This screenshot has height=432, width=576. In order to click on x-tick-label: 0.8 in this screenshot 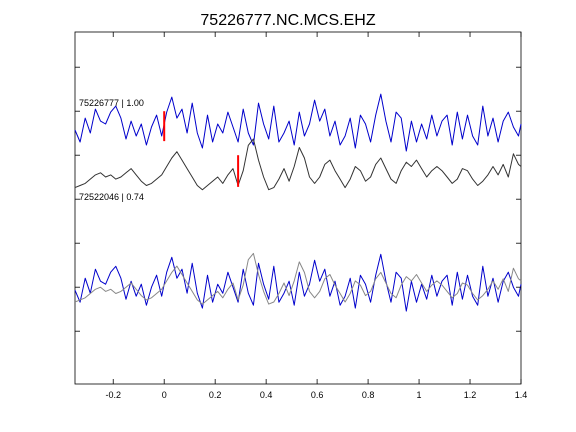, I will do `click(368, 395)`.